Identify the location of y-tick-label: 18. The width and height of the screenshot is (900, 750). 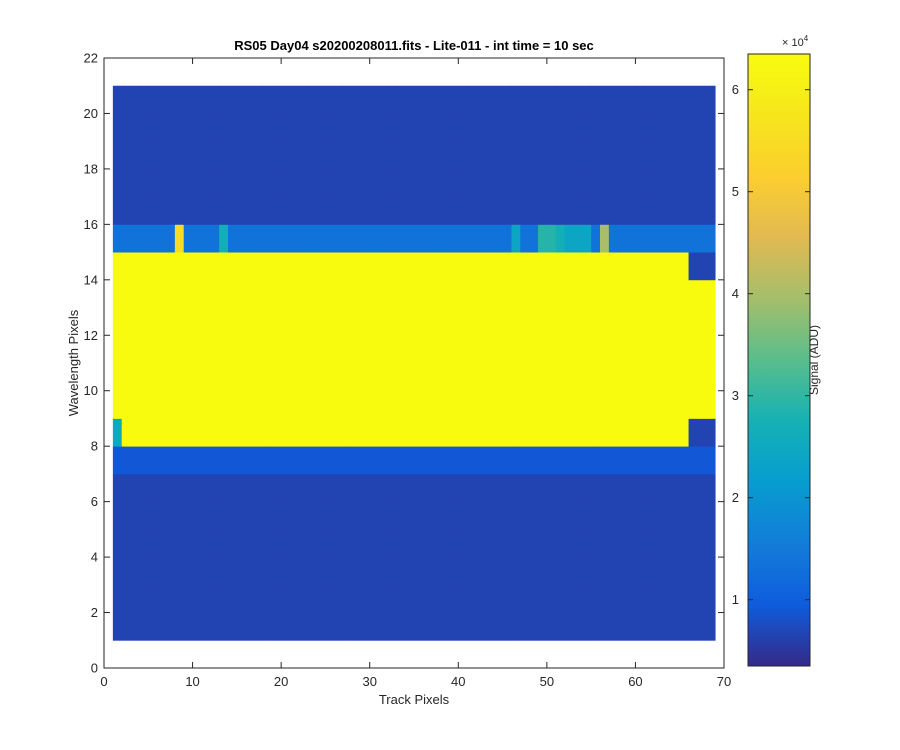
(91, 168).